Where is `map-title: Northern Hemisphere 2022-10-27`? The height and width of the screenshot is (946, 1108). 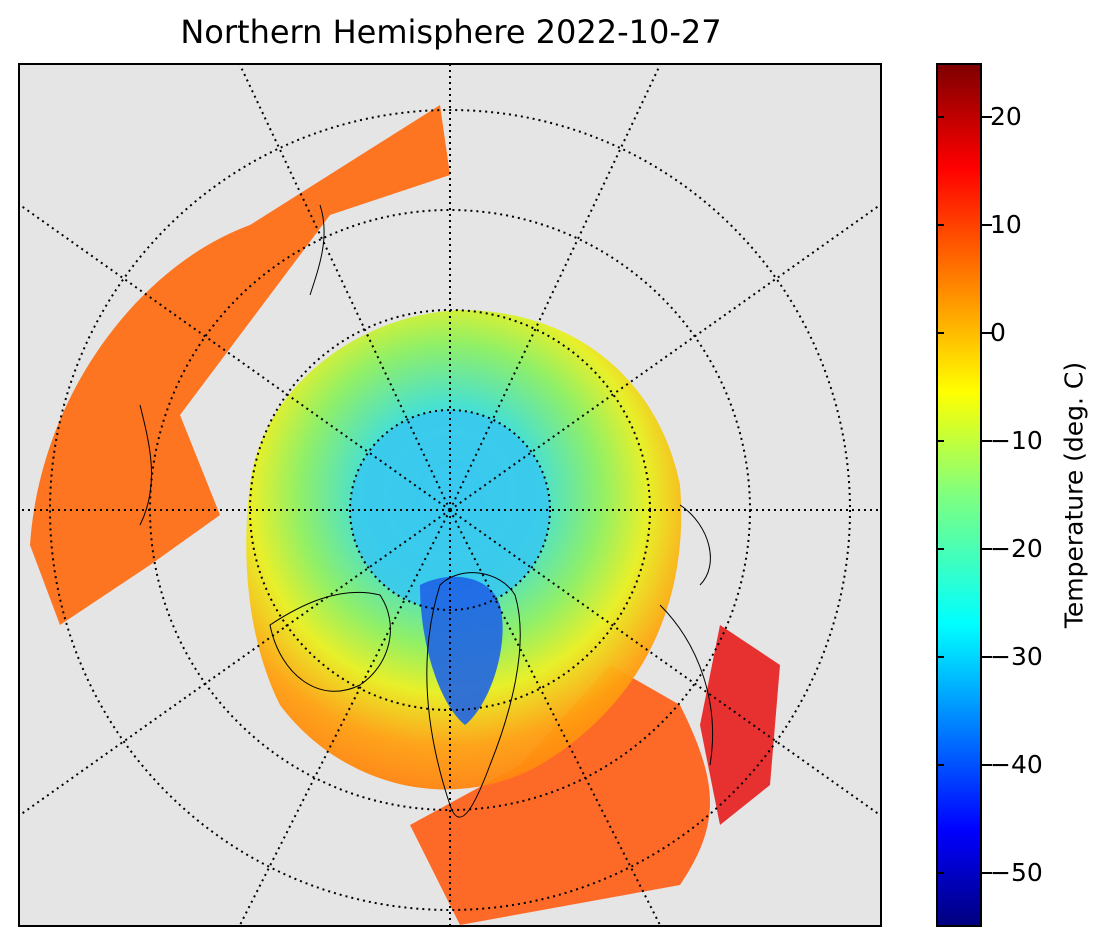
map-title: Northern Hemisphere 2022-10-27 is located at coordinates (451, 32).